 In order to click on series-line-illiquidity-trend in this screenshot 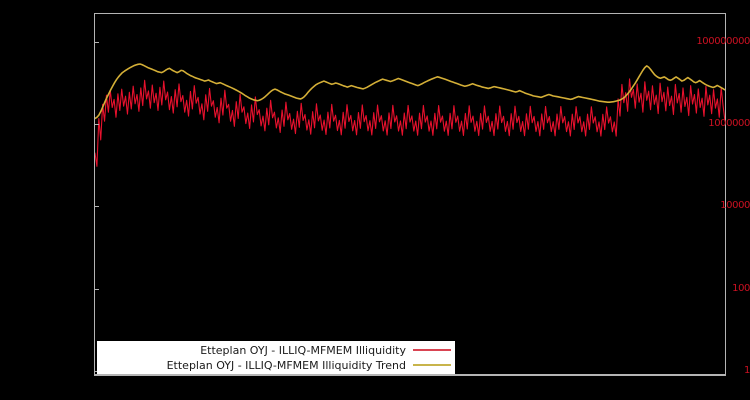, I will do `click(410, 91)`.